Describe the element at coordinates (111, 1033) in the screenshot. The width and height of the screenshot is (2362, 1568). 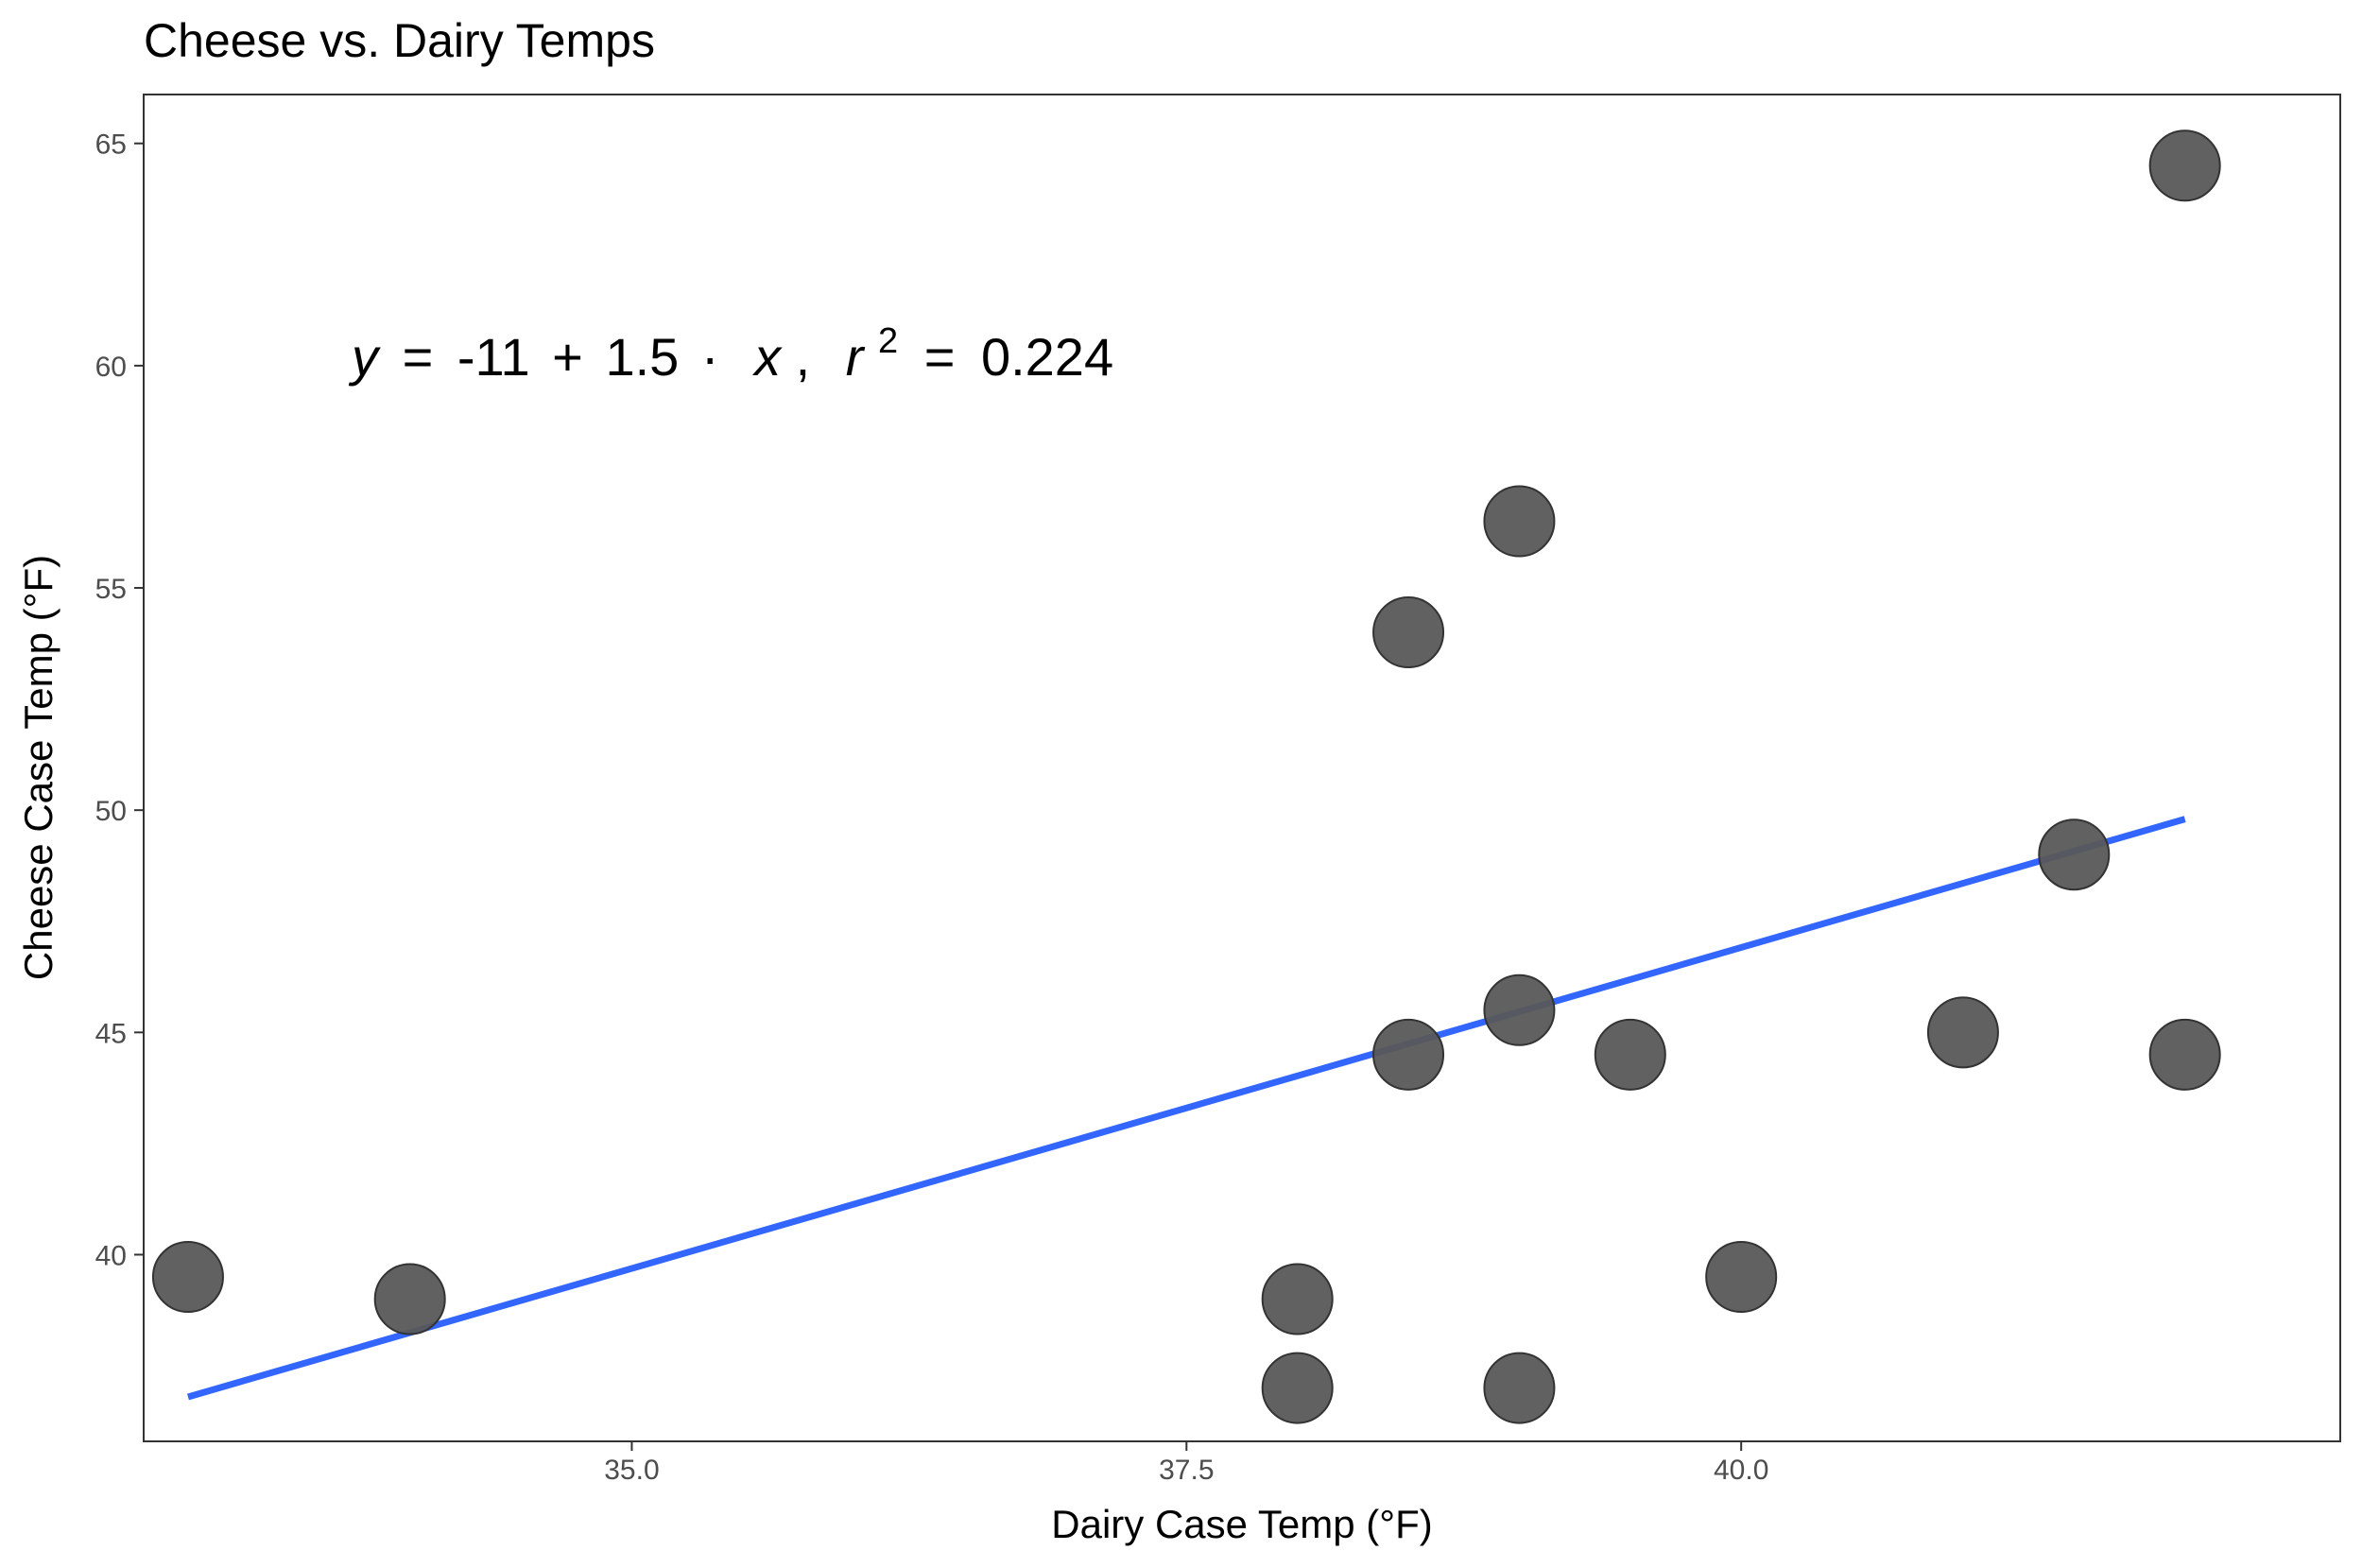
I see `y-tick-label: 45` at that location.